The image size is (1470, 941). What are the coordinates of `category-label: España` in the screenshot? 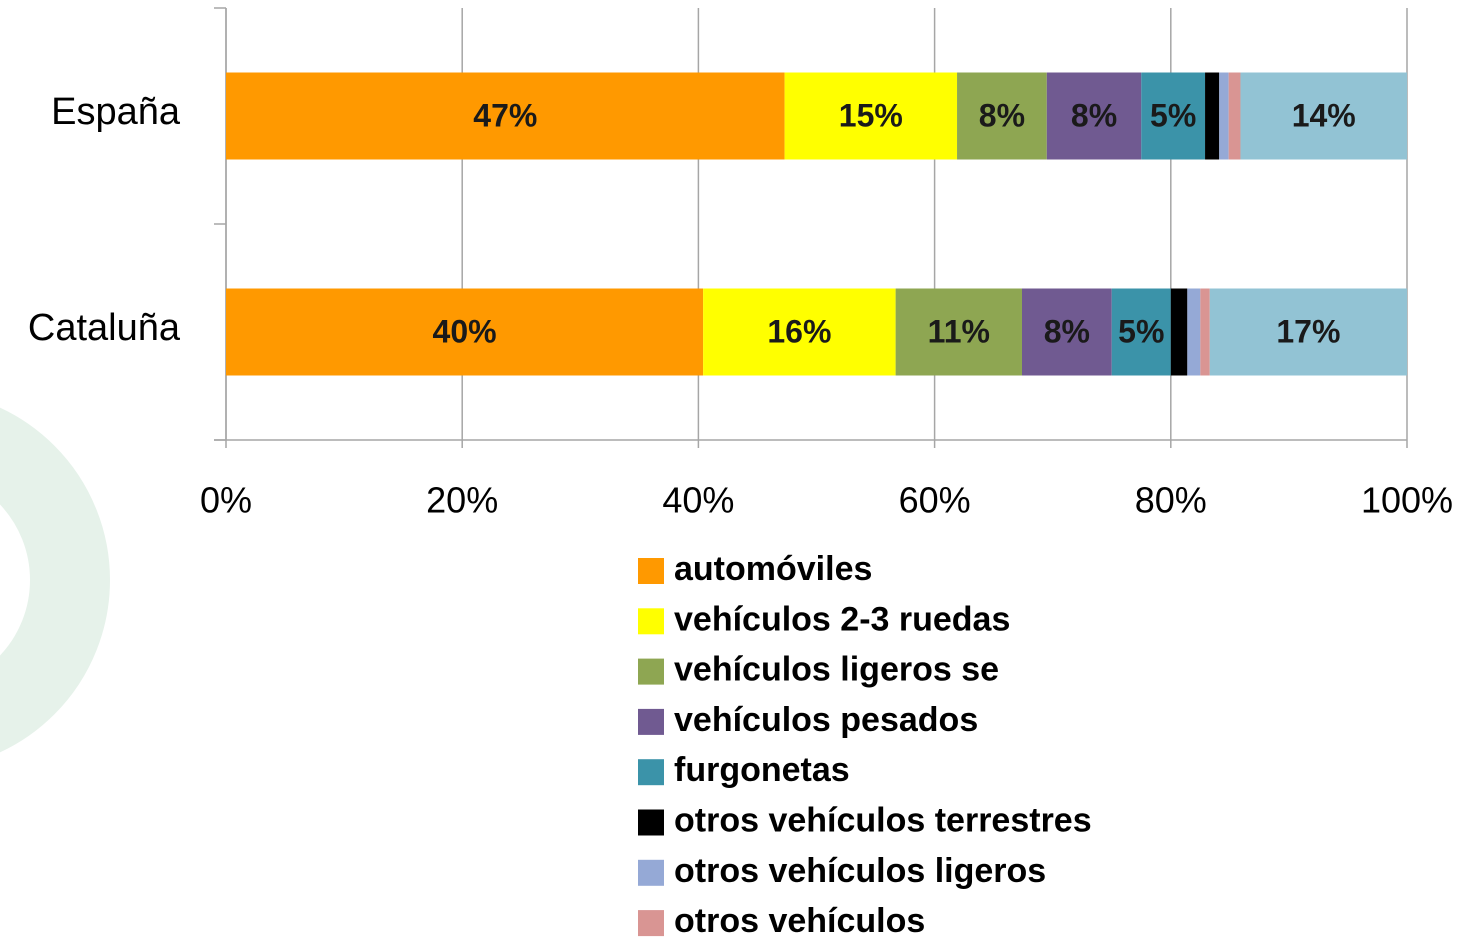 It's located at (116, 112).